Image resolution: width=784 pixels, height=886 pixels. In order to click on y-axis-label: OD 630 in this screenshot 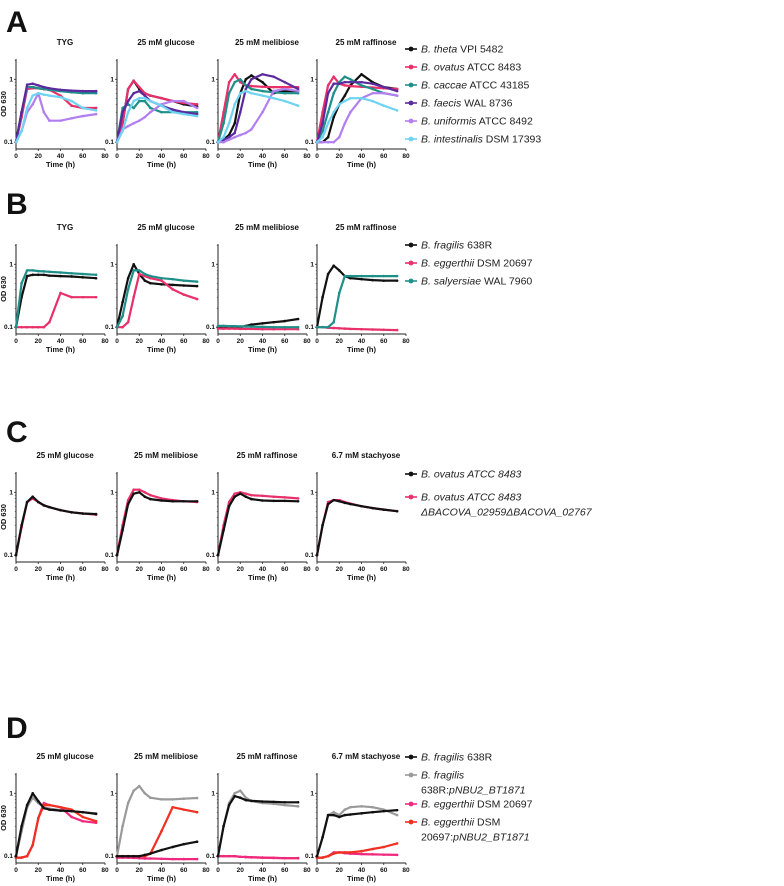, I will do `click(4, 818)`.